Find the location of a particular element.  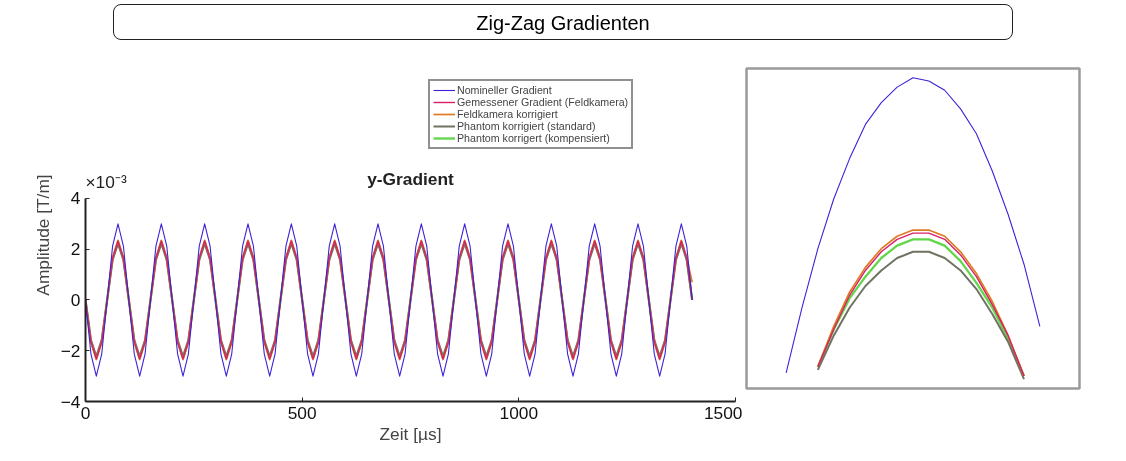

text: Zig-Zag Gradienten is located at coordinates (563, 23).